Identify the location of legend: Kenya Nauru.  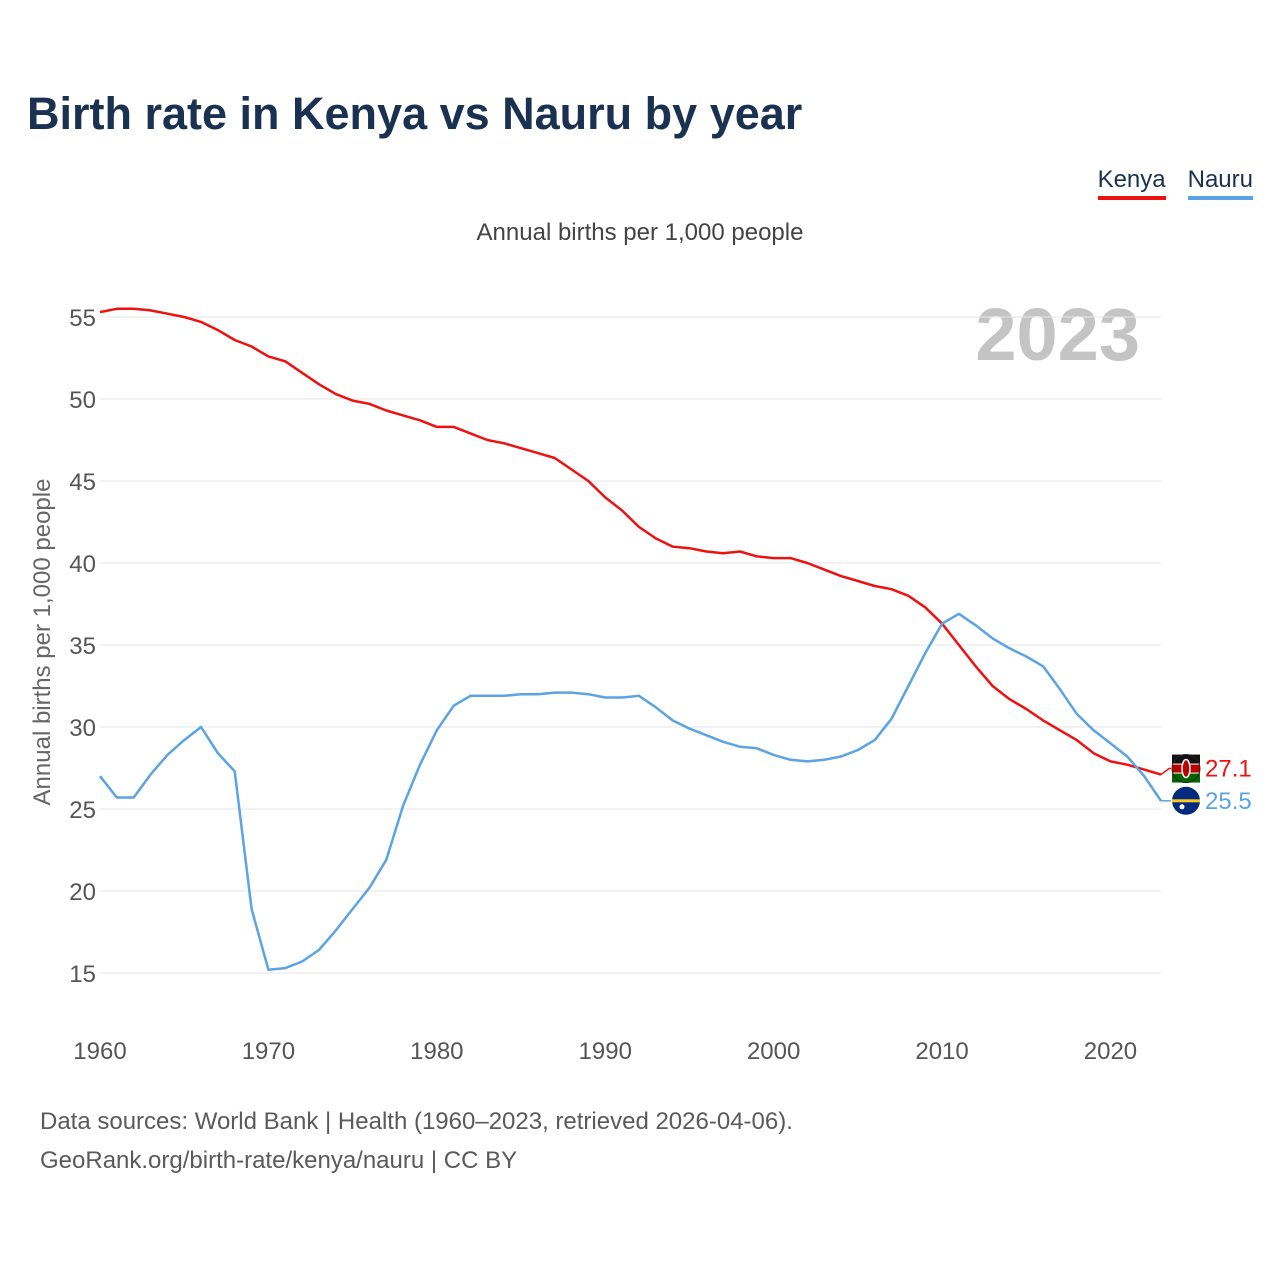
(1175, 183).